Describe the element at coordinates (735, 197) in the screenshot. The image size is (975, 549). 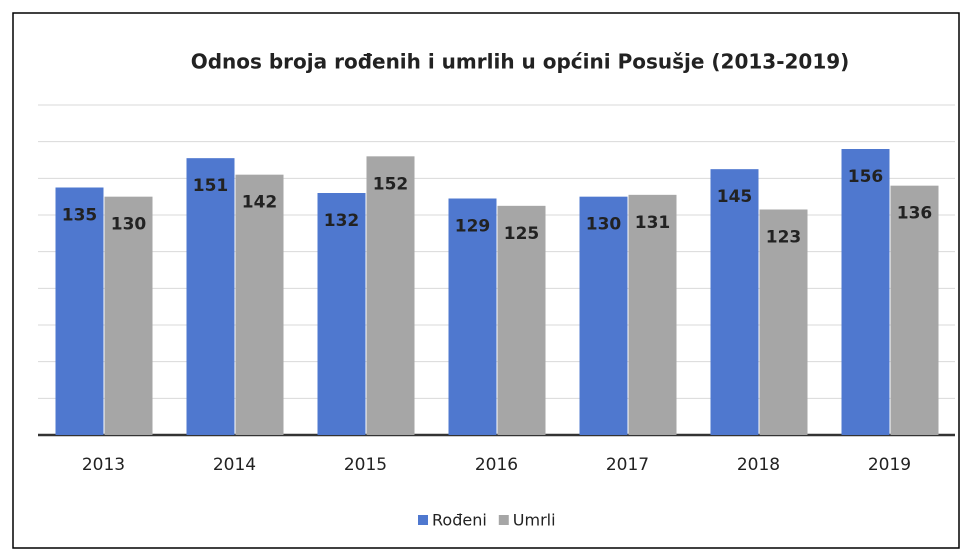
I see `data-label: 145` at that location.